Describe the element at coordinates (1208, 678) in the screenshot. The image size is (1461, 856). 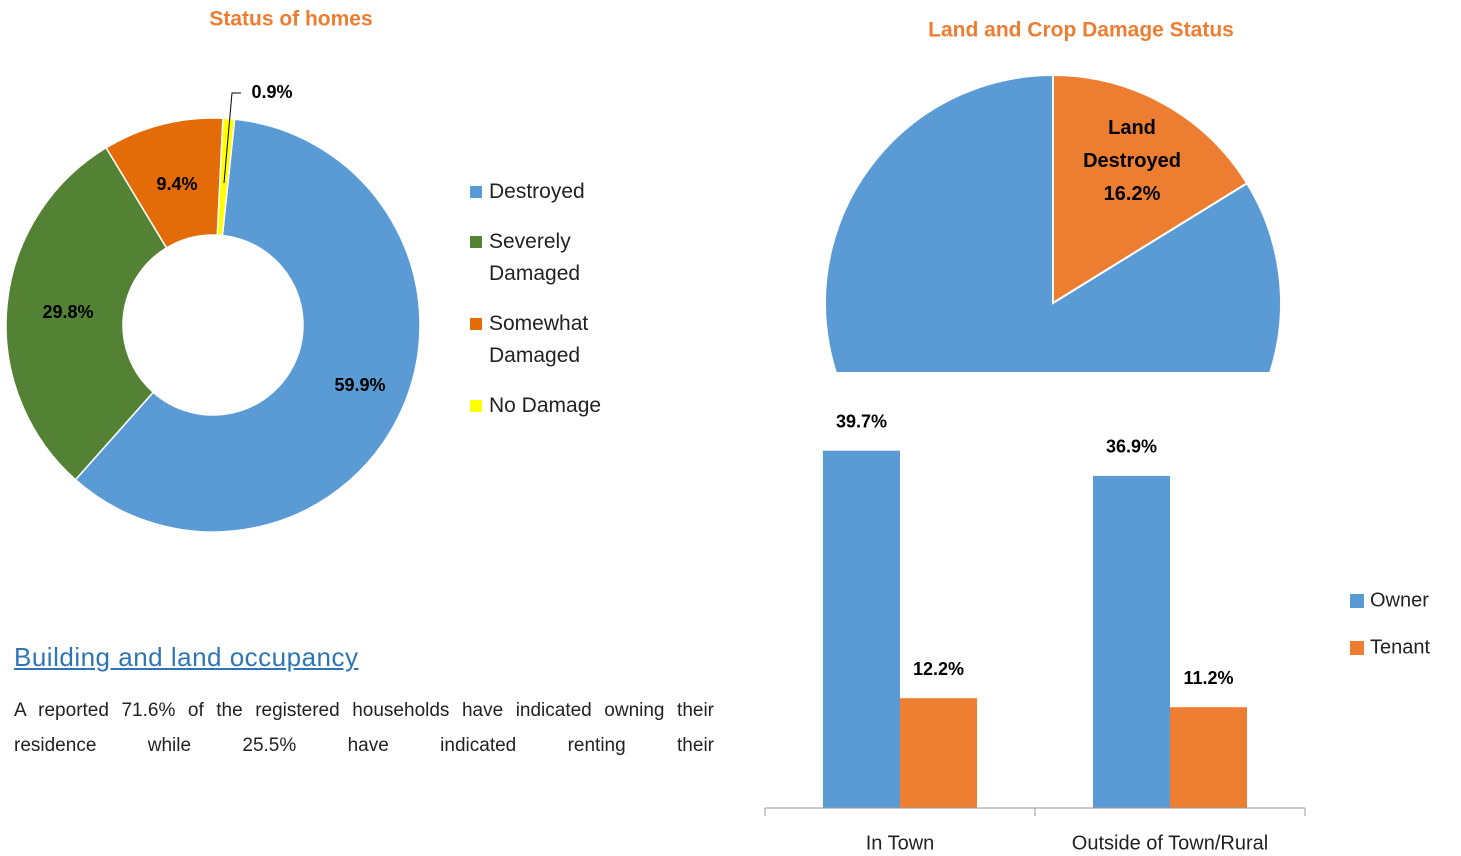
I see `data-label: 11.2%` at that location.